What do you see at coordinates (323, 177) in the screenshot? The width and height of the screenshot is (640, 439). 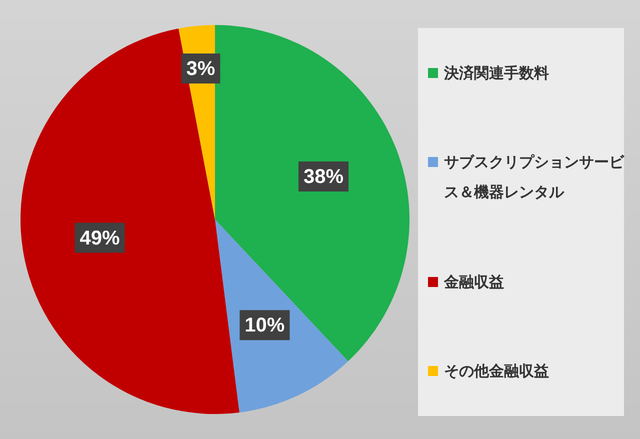 I see `data-label: 38%` at bounding box center [323, 177].